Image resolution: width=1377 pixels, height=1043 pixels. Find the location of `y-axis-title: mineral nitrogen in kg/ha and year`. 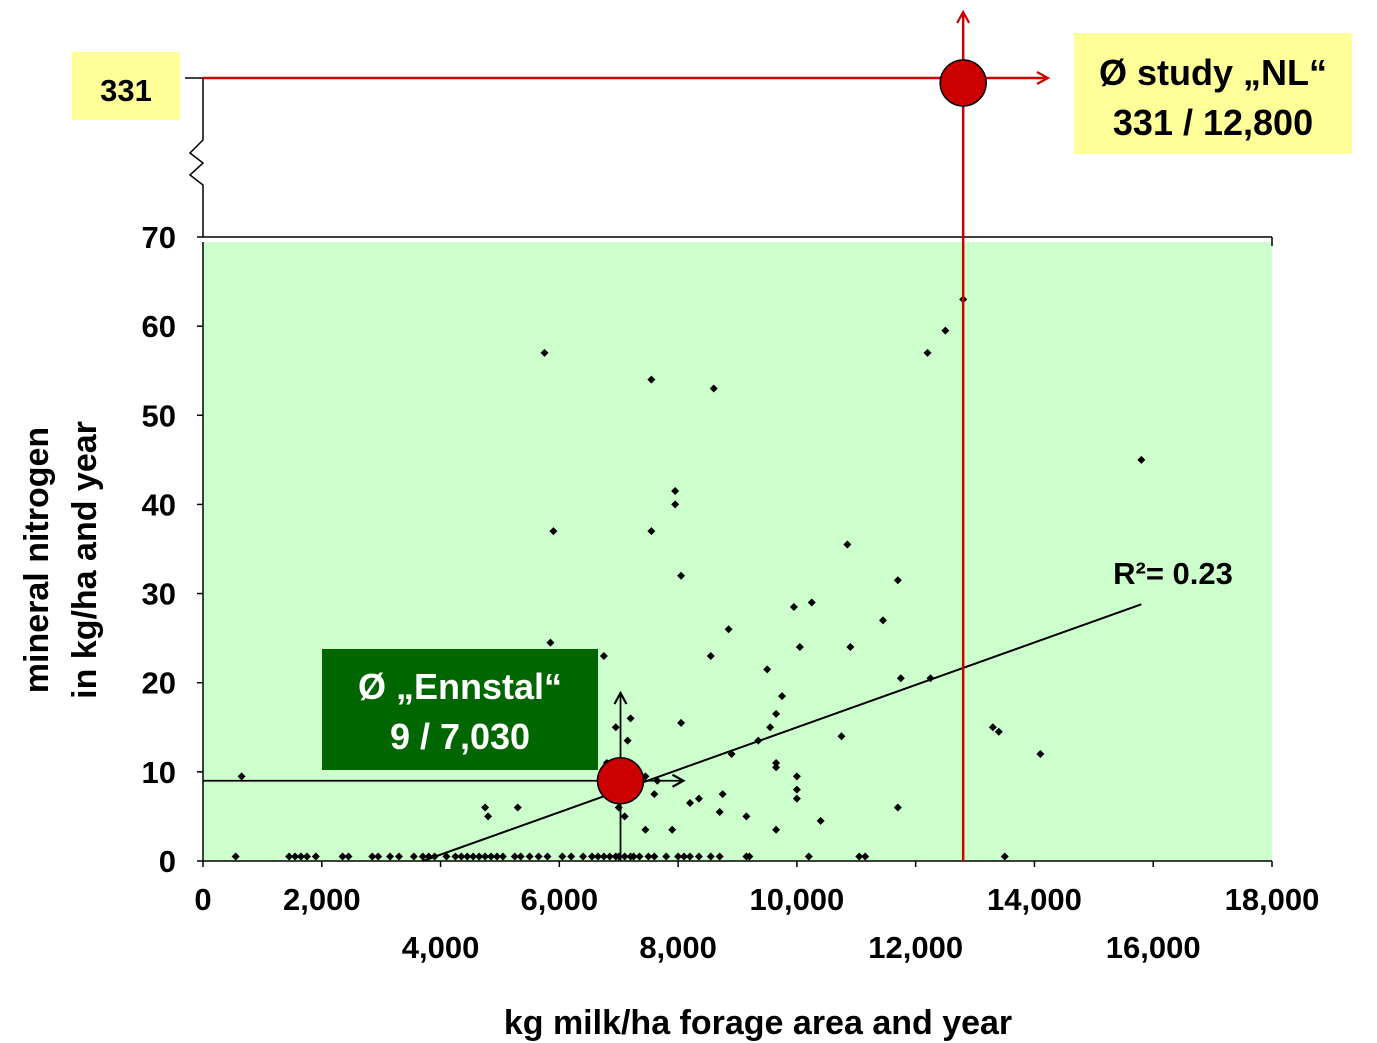

y-axis-title: mineral nitrogen in kg/ha and year is located at coordinates (61, 560).